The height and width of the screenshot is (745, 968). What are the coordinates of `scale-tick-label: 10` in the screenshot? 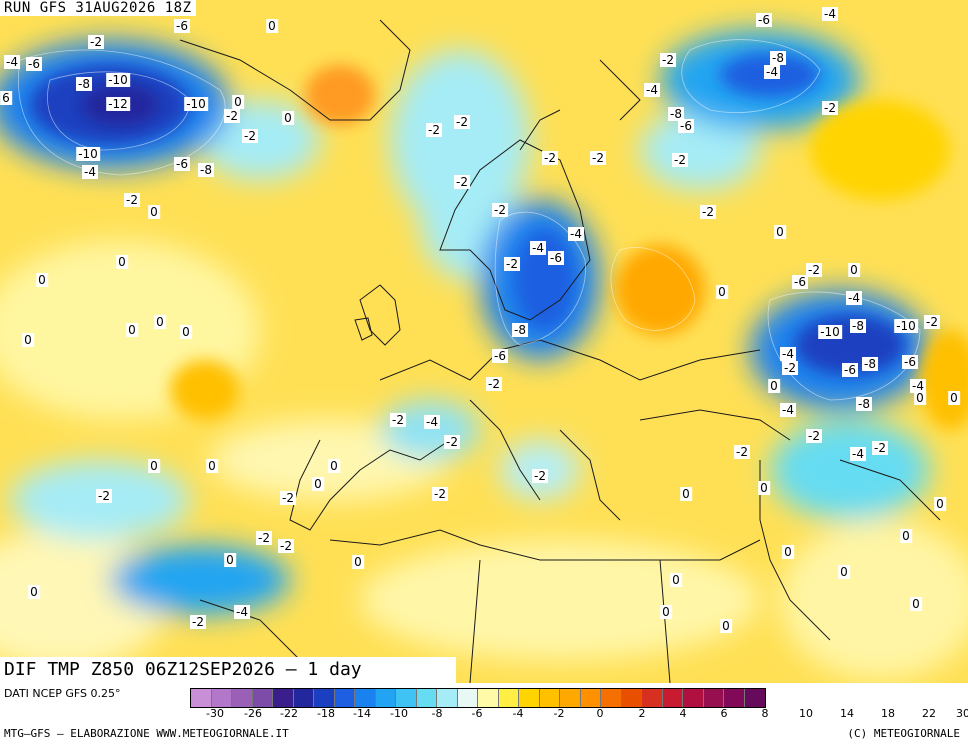 It's located at (806, 713).